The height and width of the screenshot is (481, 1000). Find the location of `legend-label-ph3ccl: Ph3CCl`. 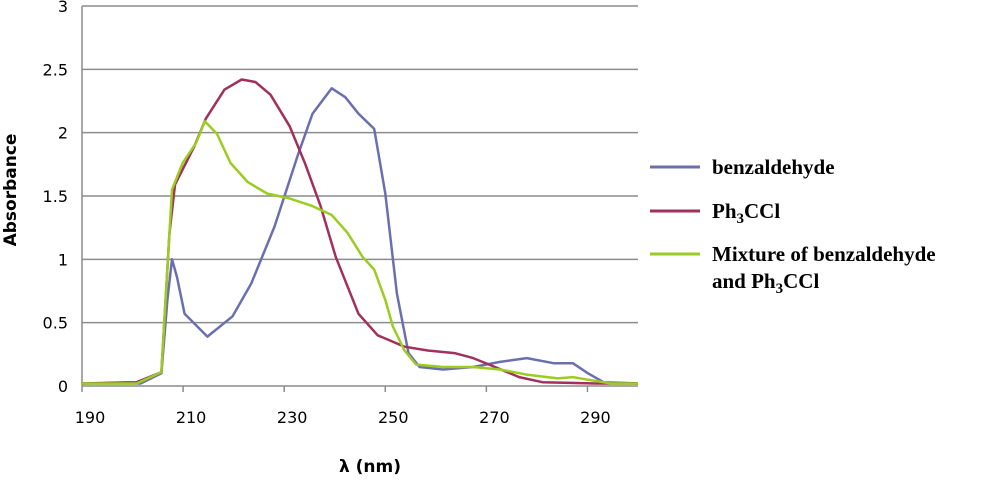

legend-label-ph3ccl: Ph3CCl is located at coordinates (746, 213).